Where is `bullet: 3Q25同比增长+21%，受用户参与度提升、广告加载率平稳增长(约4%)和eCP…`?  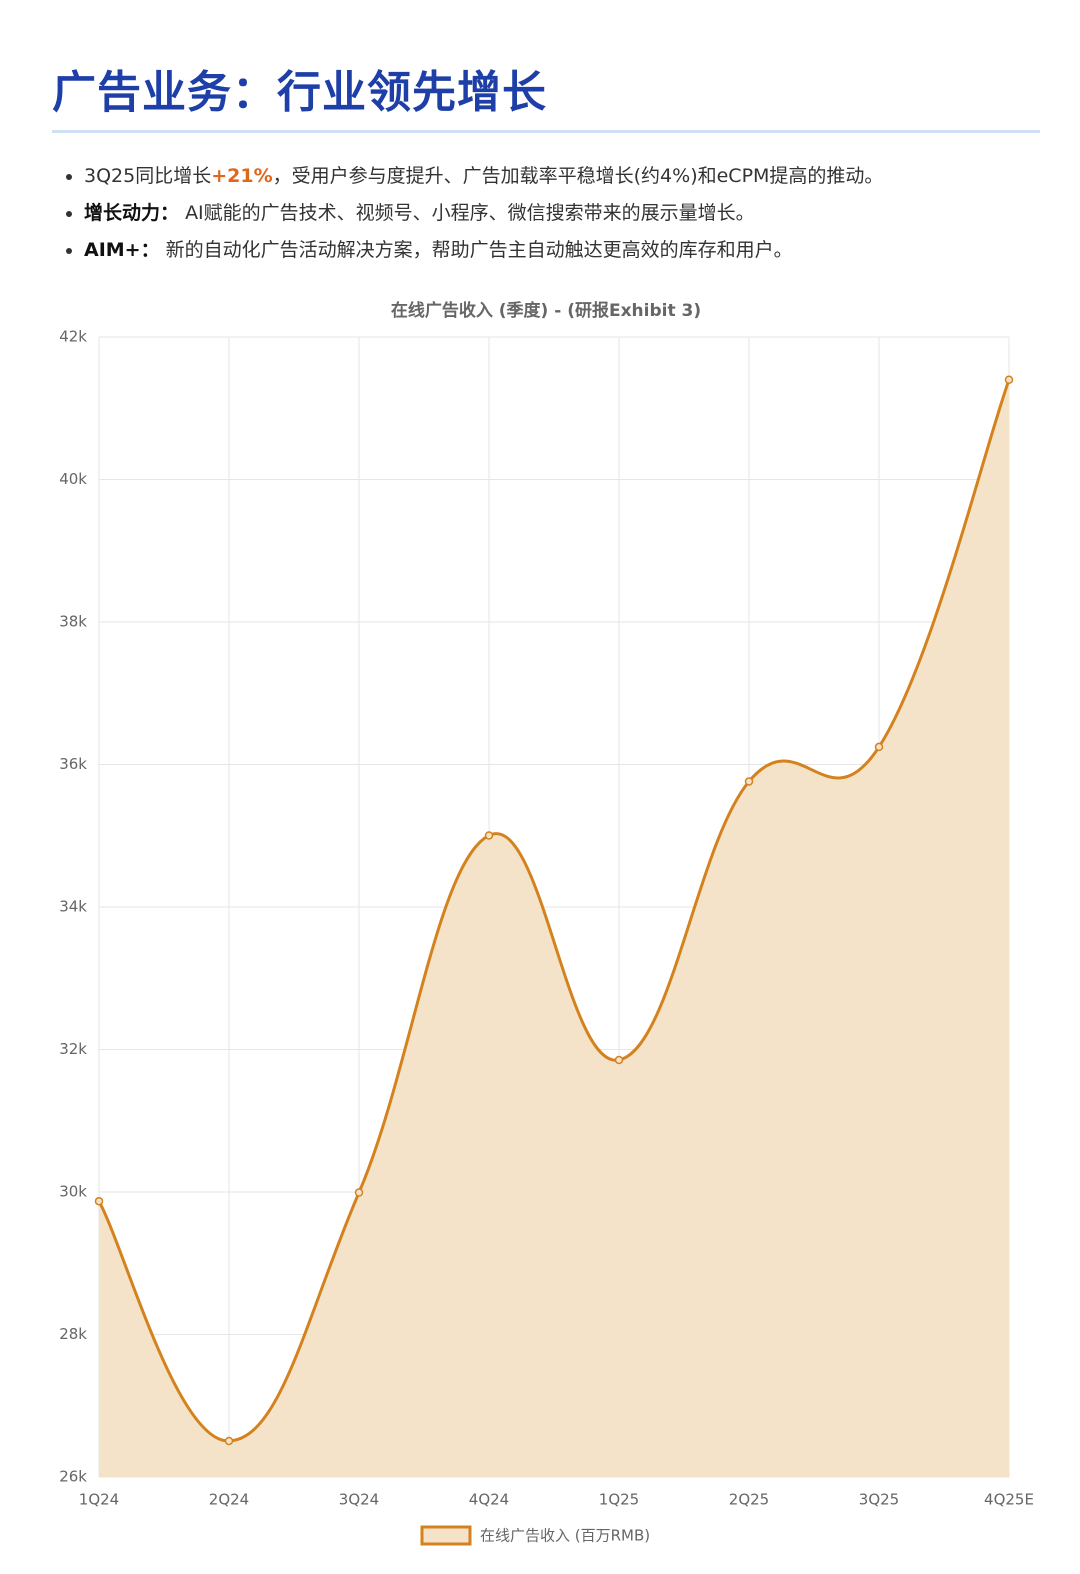 bullet: 3Q25同比增长+21%，受用户参与度提升、广告加载率平稳增长(约4%)和eCP… is located at coordinates (483, 176).